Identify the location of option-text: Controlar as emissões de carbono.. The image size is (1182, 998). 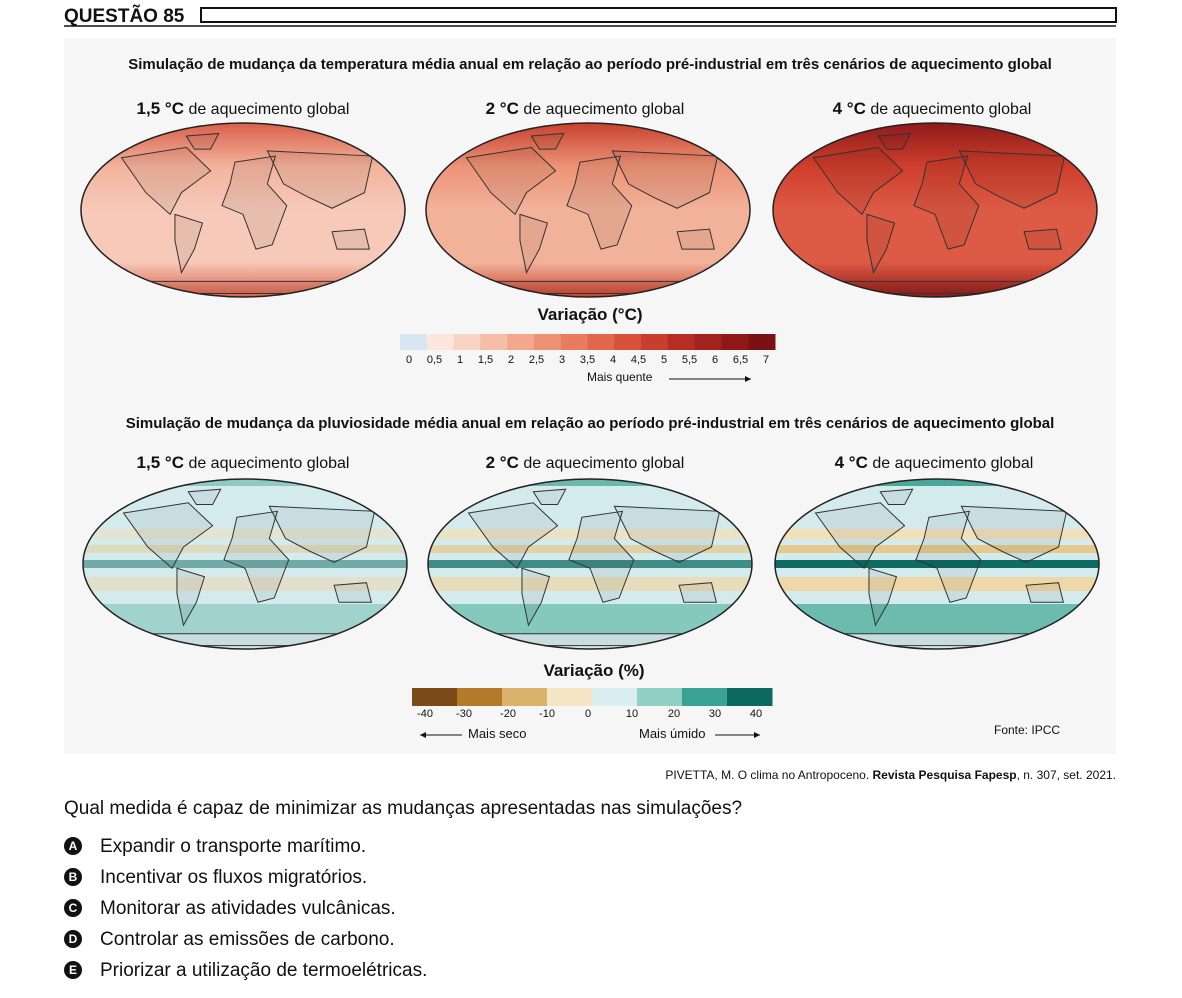
(247, 939).